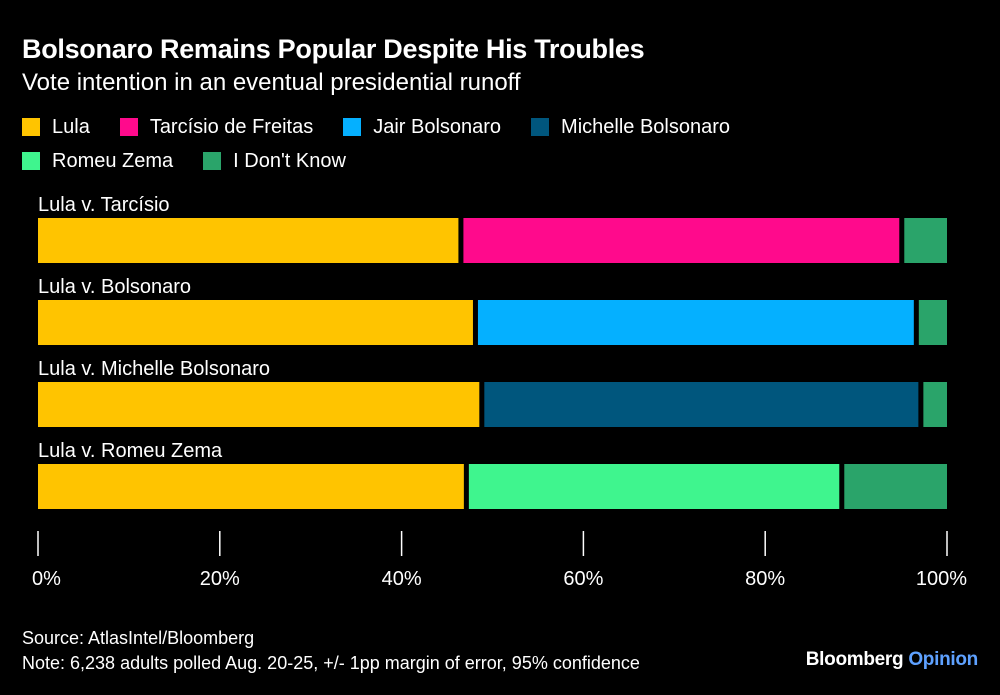  What do you see at coordinates (932, 322) in the screenshot?
I see `bar-segment-lula-v-bolsonaro-i-don-t-know` at bounding box center [932, 322].